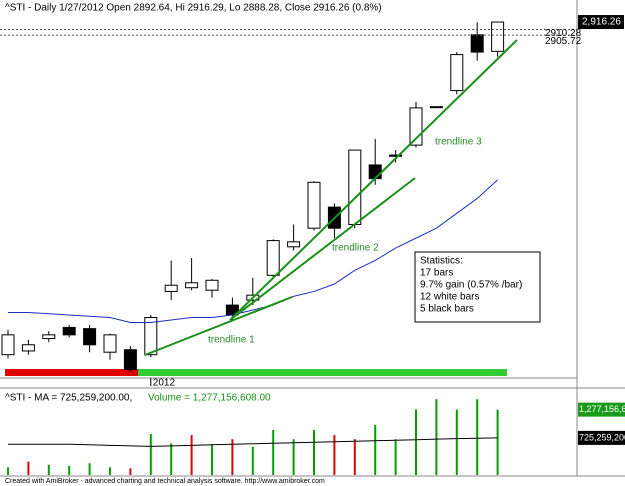 Image resolution: width=625 pixels, height=486 pixels. I want to click on volume-title: ^STI - MA = 725,259,200.00,, so click(68, 398).